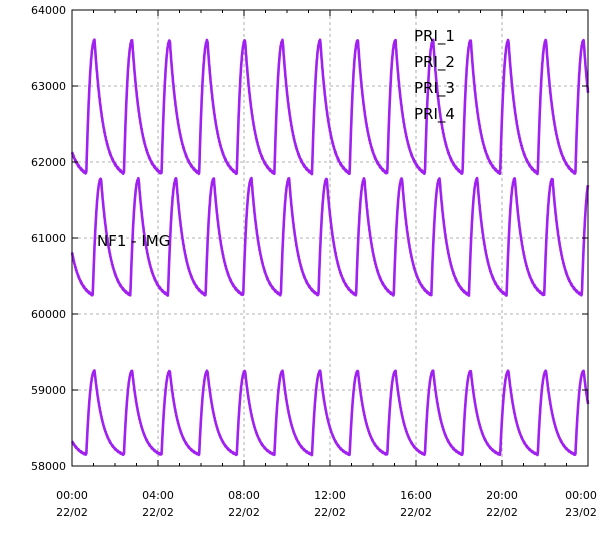 The height and width of the screenshot is (533, 603). I want to click on x-tick-label-time: 08:00, so click(244, 495).